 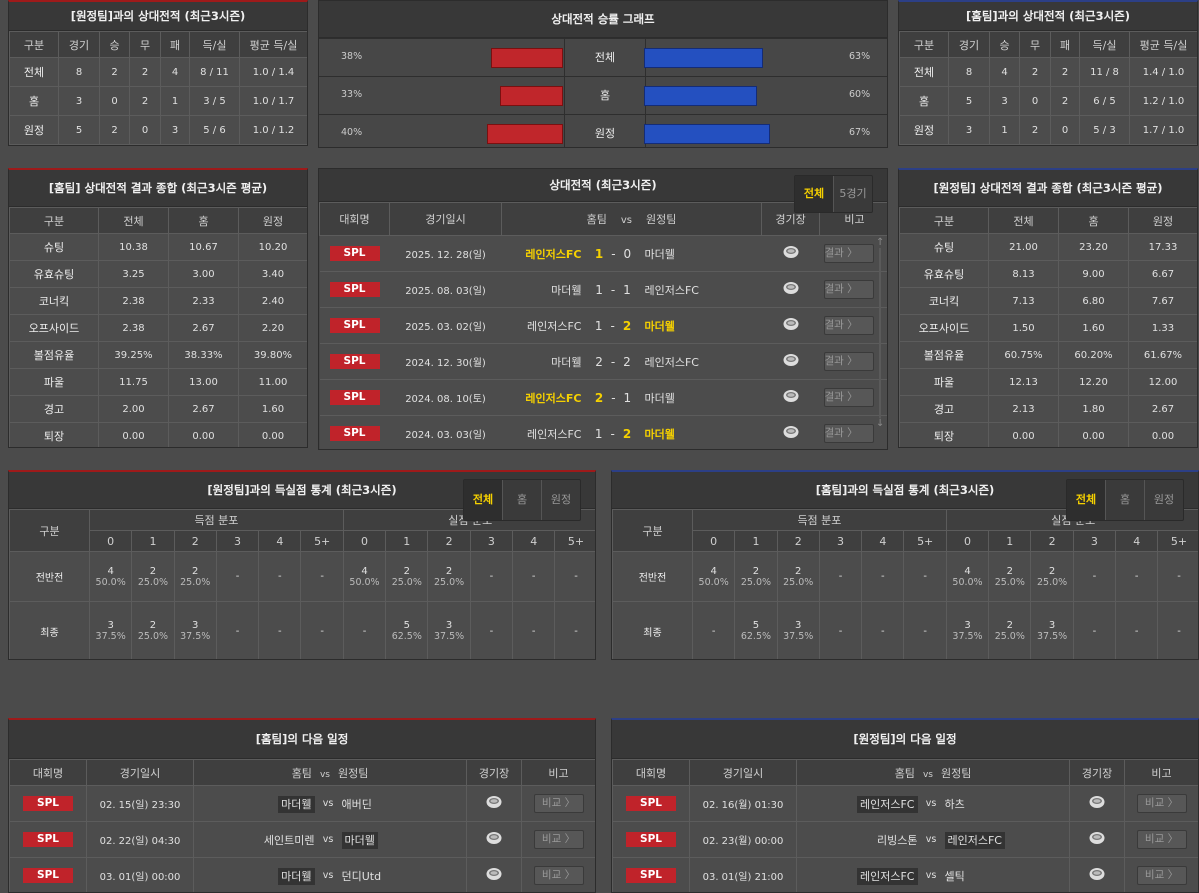 I want to click on scroll-up-icon: ↑, so click(x=880, y=242).